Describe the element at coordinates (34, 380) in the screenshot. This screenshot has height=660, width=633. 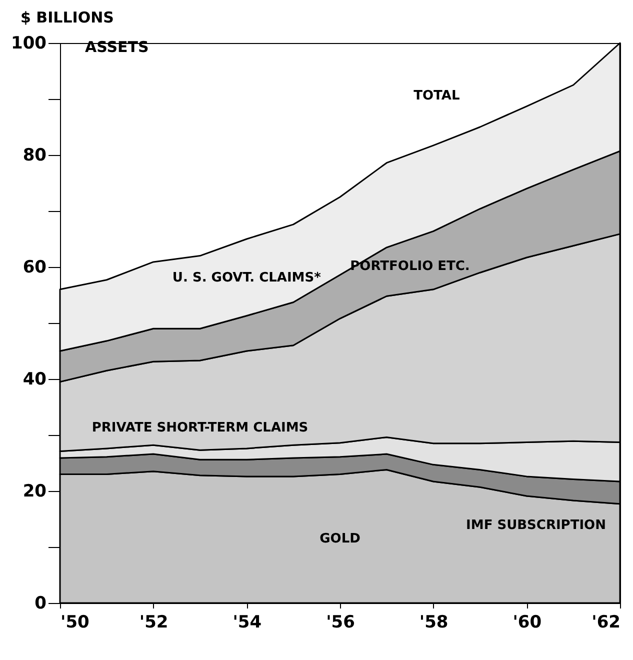
I see `y-tick-label: 40` at that location.